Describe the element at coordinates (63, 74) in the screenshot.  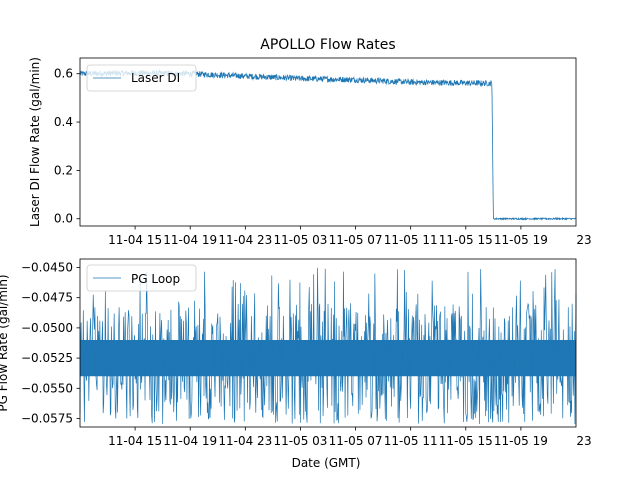
I see `y-tick-label: 0.6` at that location.